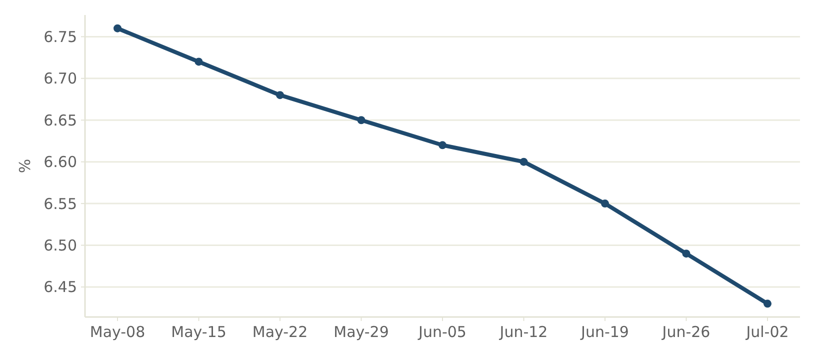 The height and width of the screenshot is (357, 815). What do you see at coordinates (60, 287) in the screenshot?
I see `y-tick-label: 6.45` at bounding box center [60, 287].